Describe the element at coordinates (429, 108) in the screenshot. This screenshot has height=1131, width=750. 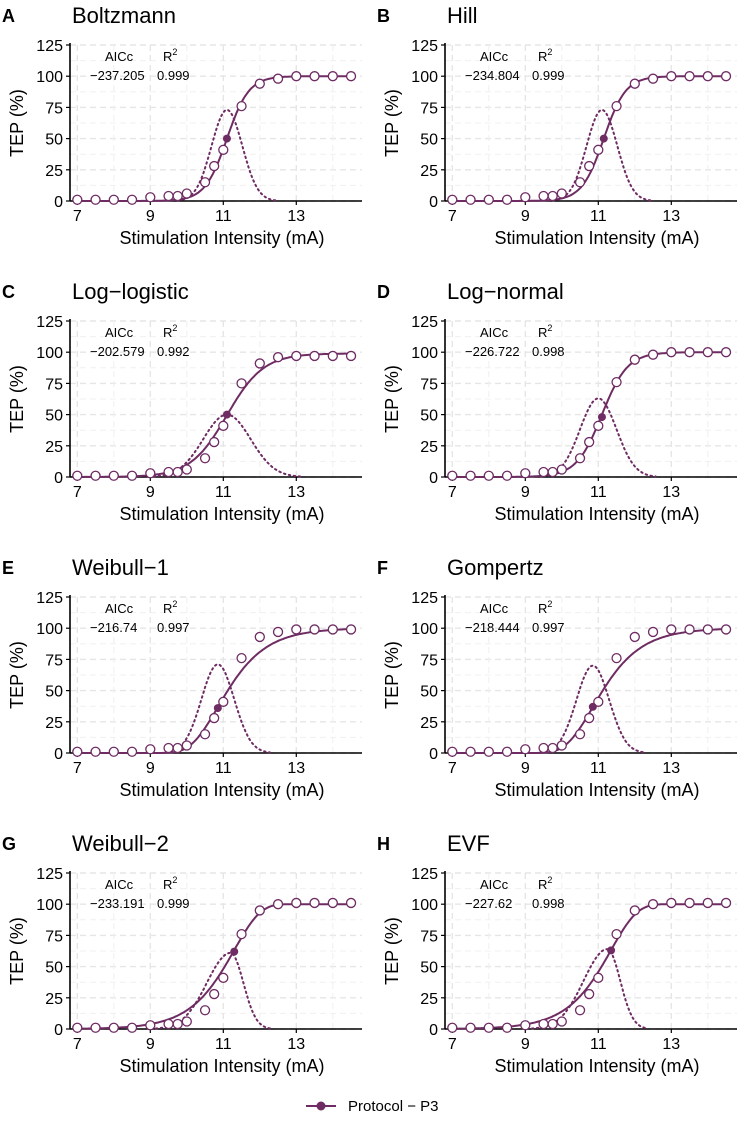
I see `y-tick-label: 75` at that location.